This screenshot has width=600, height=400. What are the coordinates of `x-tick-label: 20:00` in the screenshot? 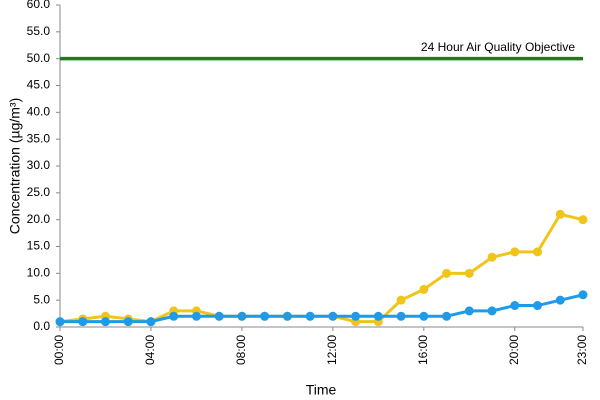 It's located at (514, 350).